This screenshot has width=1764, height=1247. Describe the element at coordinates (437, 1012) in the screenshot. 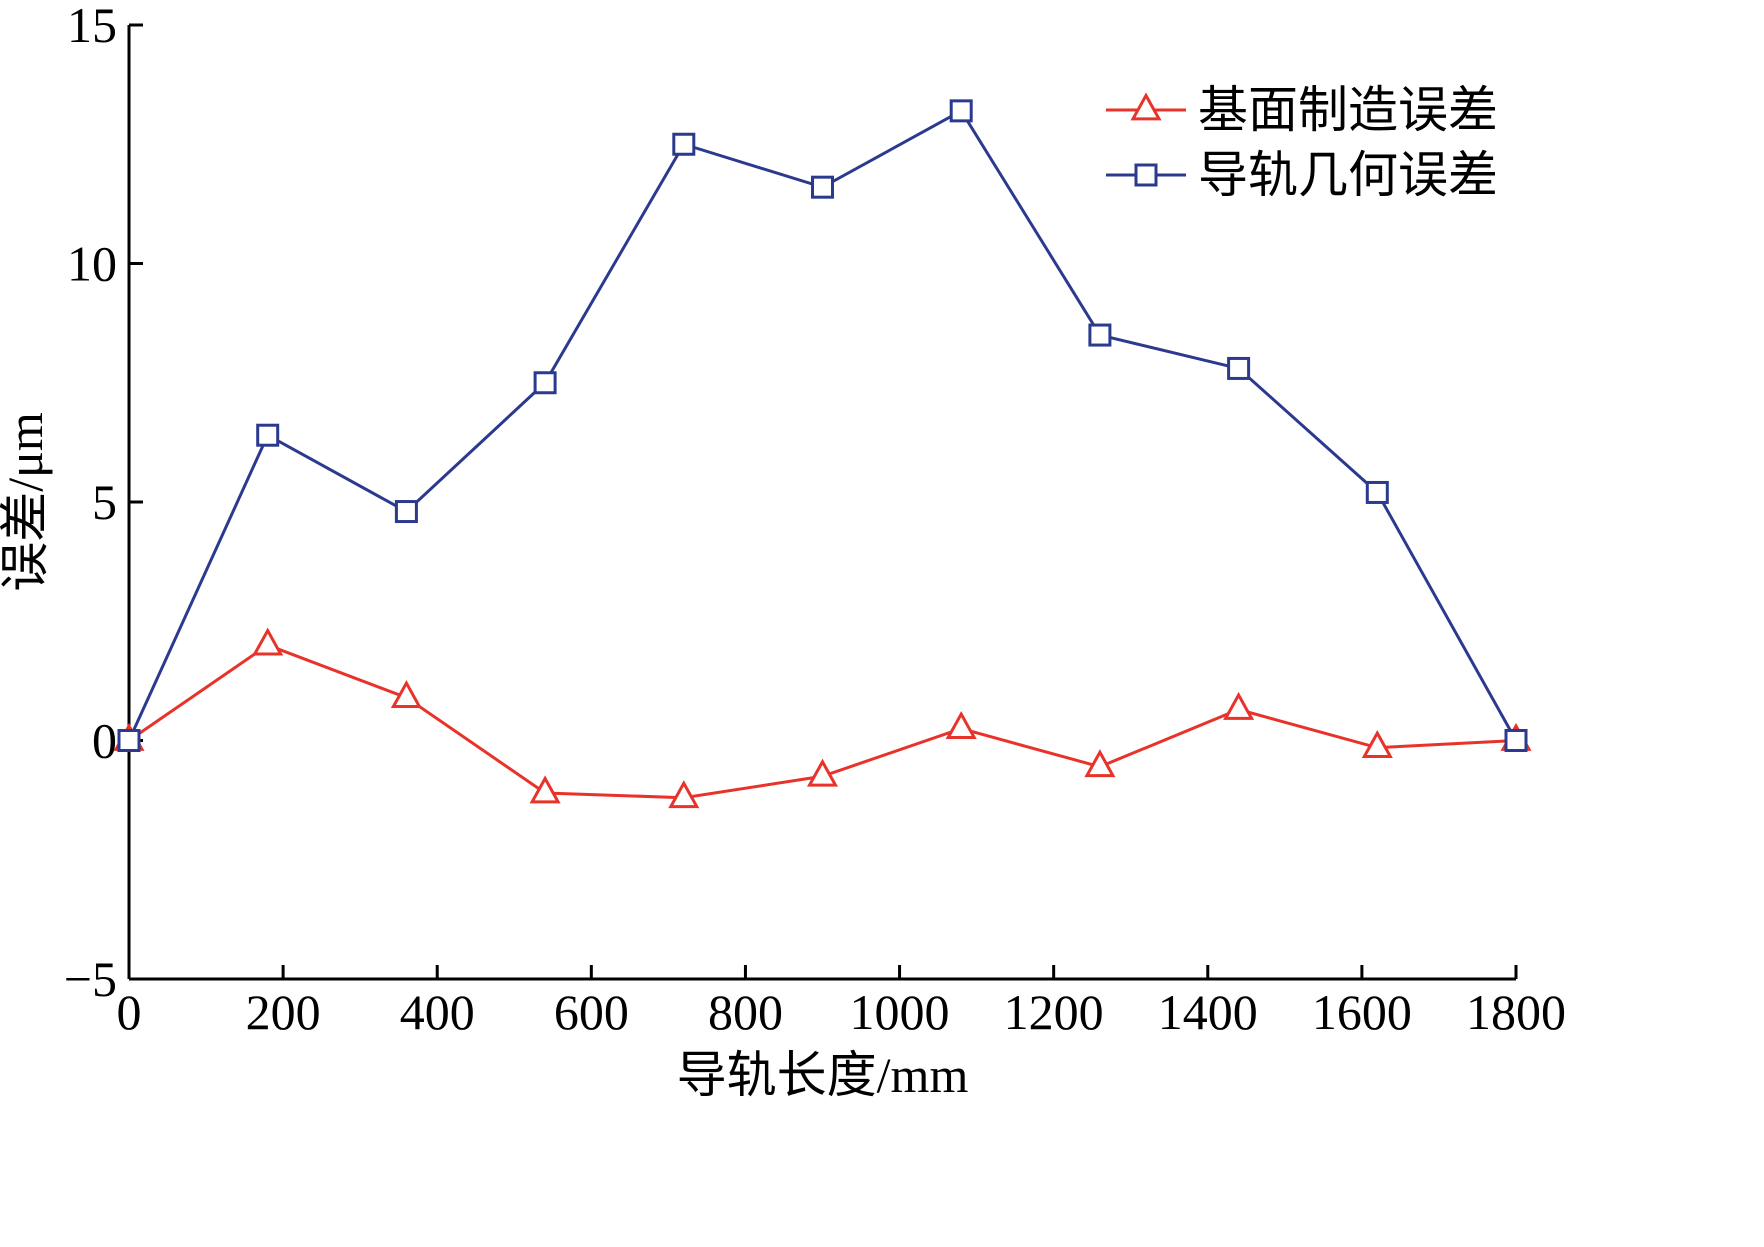

I see `x-tick-label: 400` at that location.